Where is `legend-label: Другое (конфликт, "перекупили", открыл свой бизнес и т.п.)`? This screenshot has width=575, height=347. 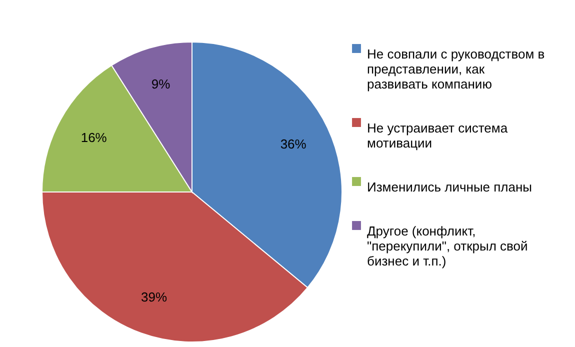 legend-label: Другое (конфликт, "перекупили", открыл свой бизнес и т.п.) is located at coordinates (447, 246).